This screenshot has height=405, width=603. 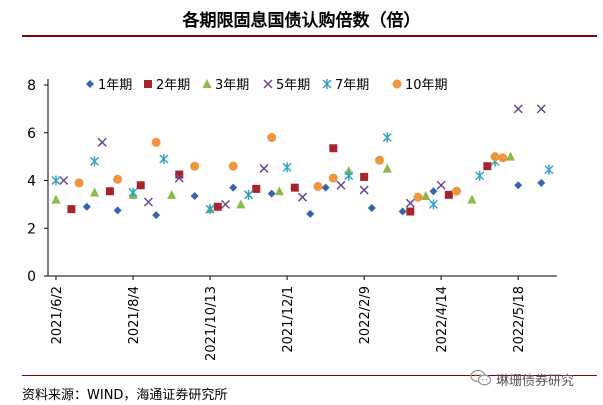 I want to click on source-divider, so click(x=309, y=375).